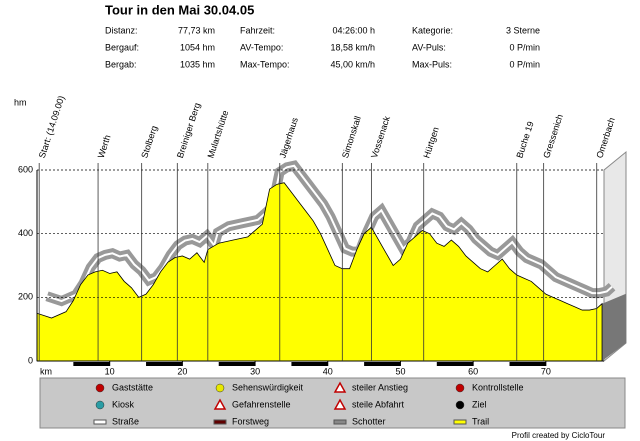 This screenshot has height=441, width=640. Describe the element at coordinates (353, 30) in the screenshot. I see `stat-value: 04:26:00 h` at that location.